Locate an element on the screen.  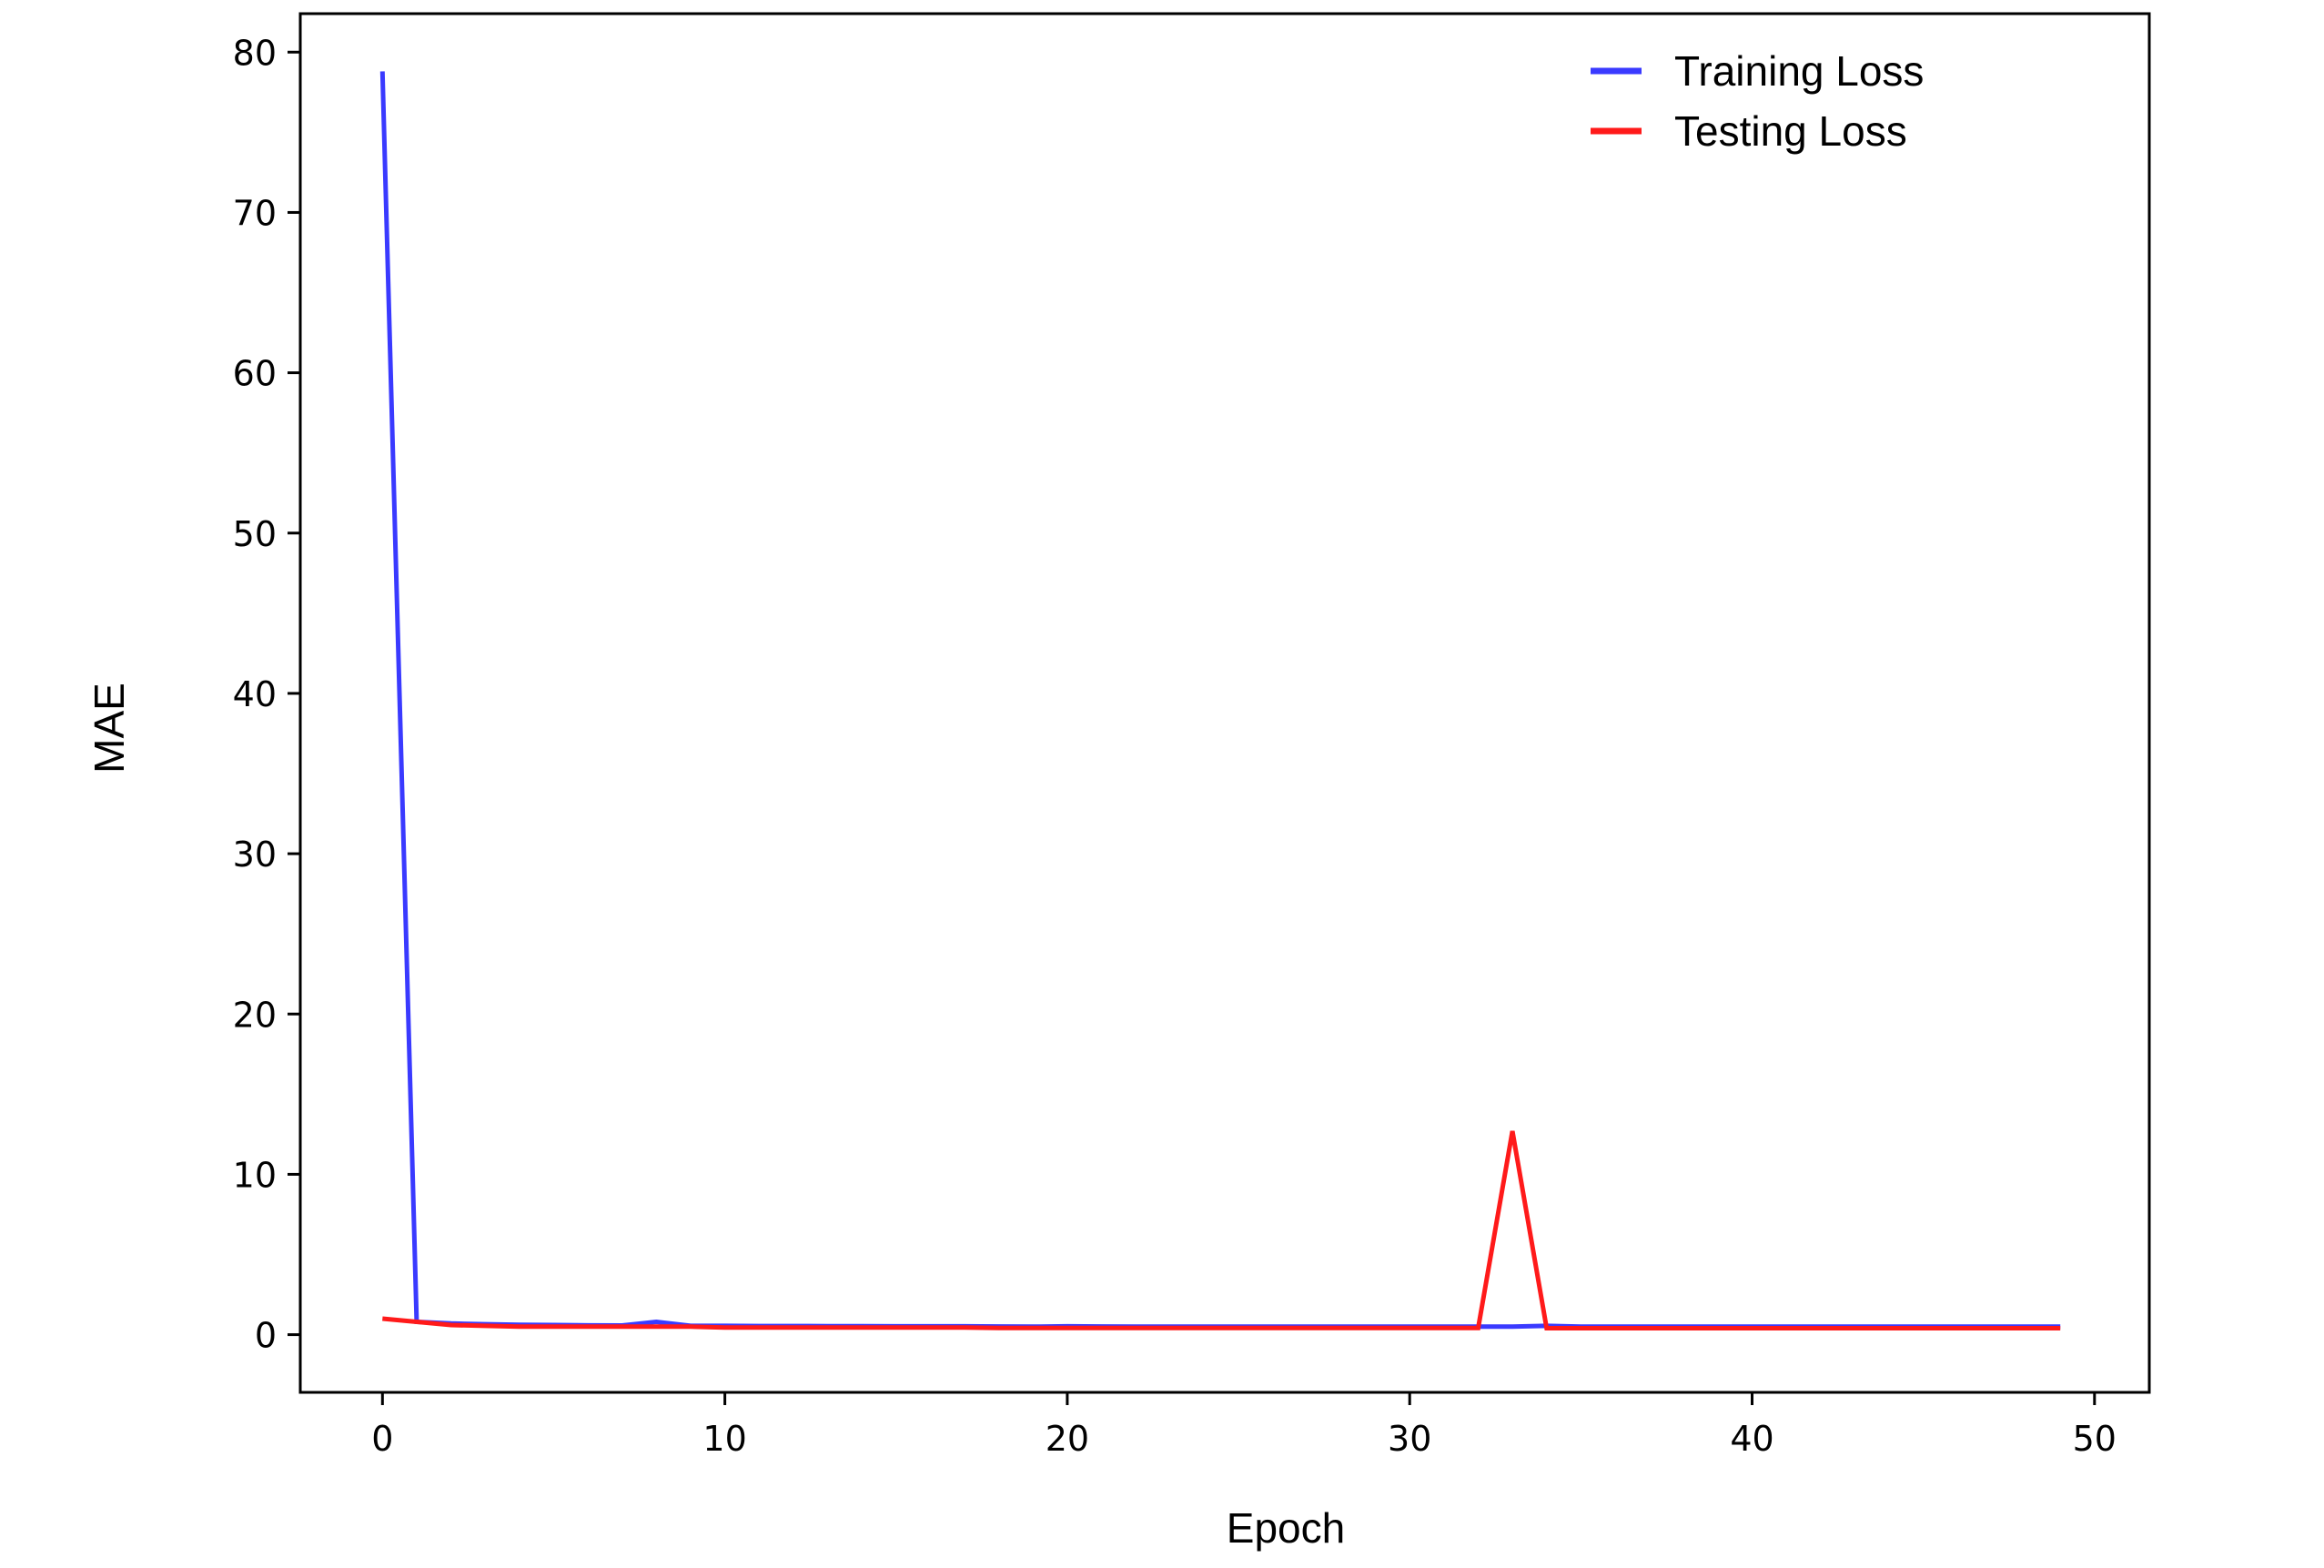
y-tick-label: 0 is located at coordinates (266, 1336).